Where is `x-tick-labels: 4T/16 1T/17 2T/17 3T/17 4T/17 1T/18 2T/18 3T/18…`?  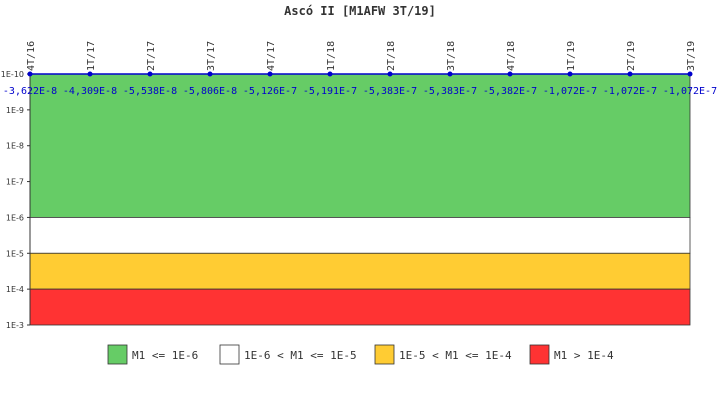 x-tick-labels: 4T/16 1T/17 2T/17 3T/17 4T/17 1T/18 2T/18 3T/18… is located at coordinates (361, 56).